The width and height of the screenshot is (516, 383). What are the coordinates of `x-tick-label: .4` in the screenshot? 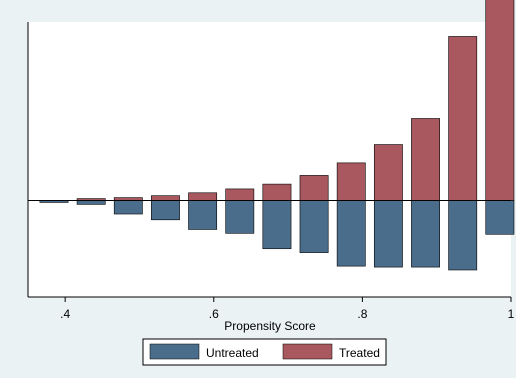 It's located at (65, 314).